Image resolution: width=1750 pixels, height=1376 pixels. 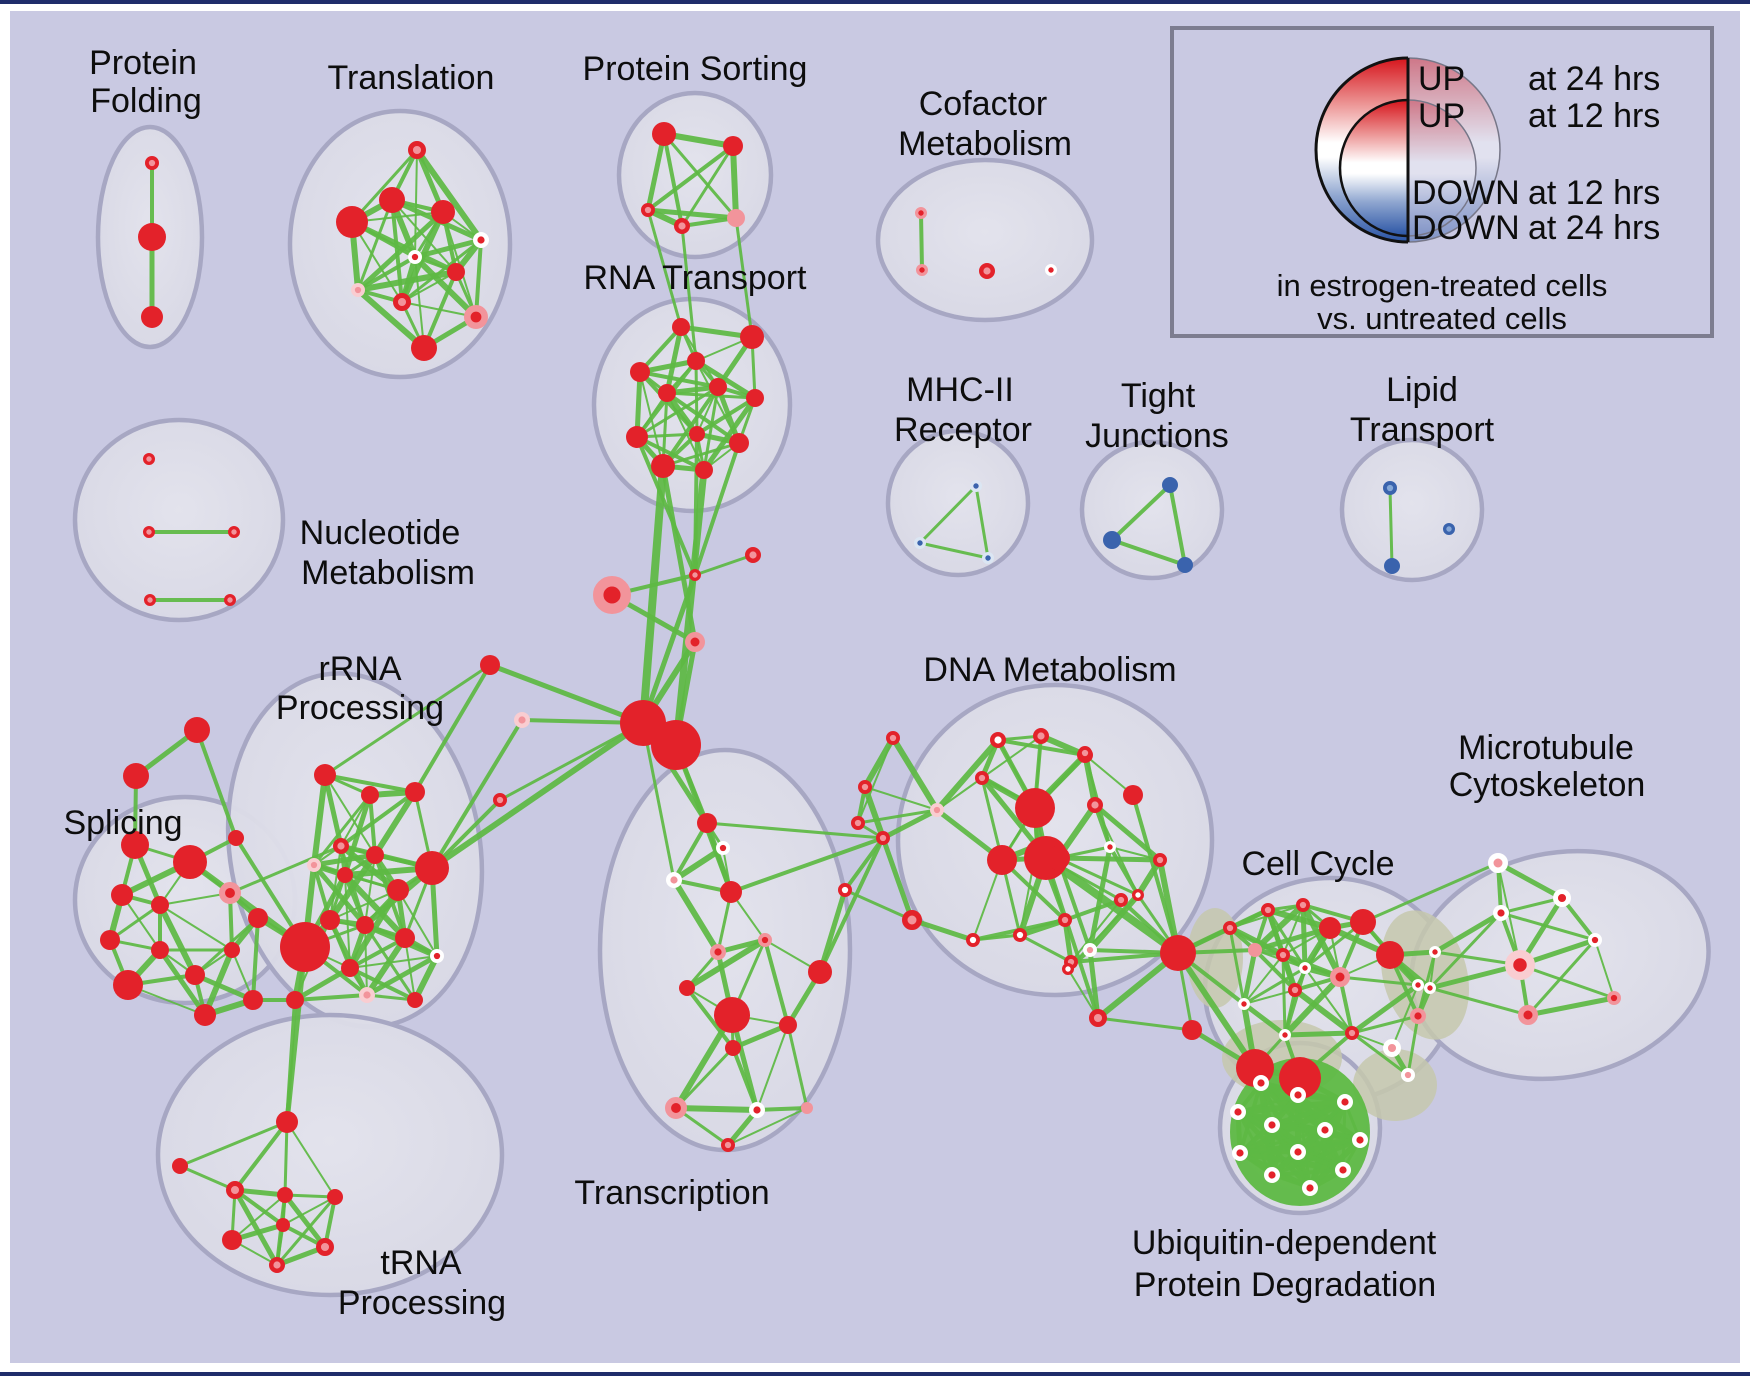 I want to click on cluster-label-protein-sorting: Protein Sorting, so click(x=695, y=69).